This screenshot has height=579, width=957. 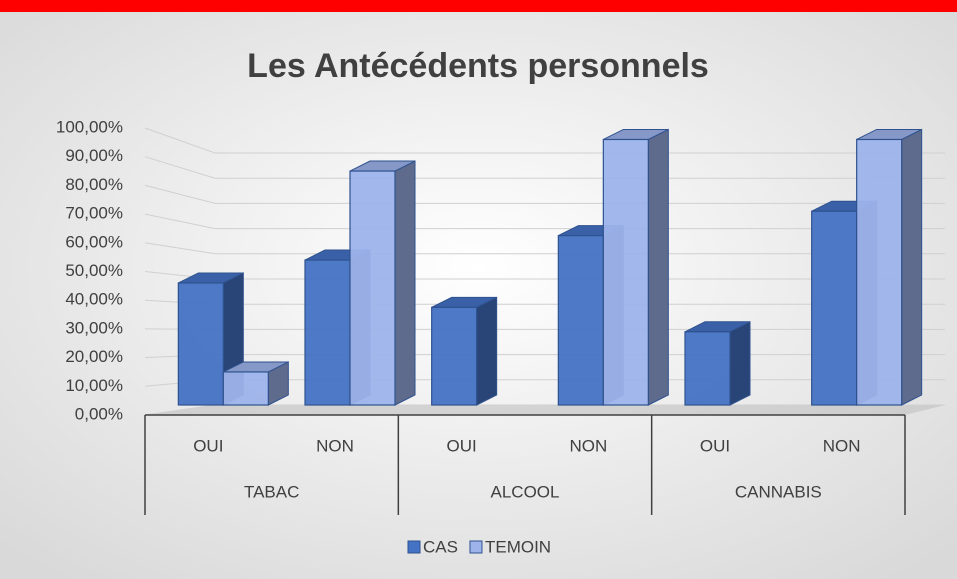 I want to click on group-label: ALCOOL, so click(x=525, y=491).